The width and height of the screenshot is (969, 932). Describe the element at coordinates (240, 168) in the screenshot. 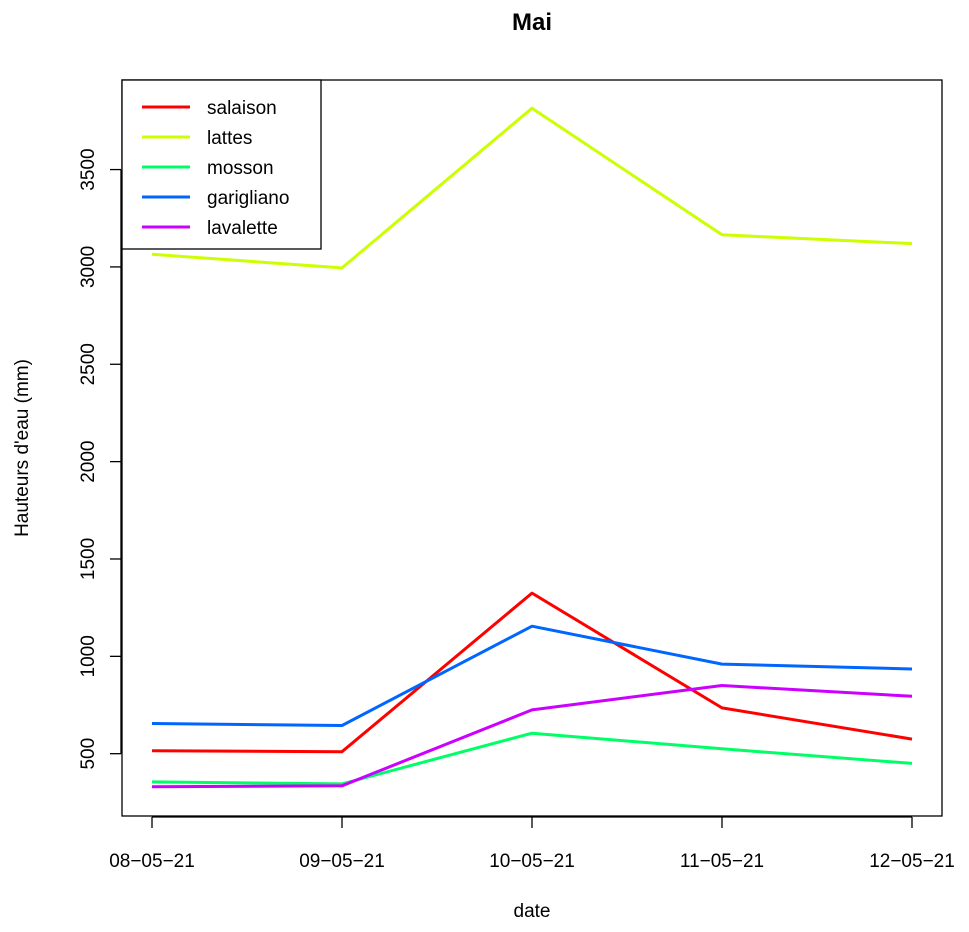

I see `legend-label-mosson: mosson` at that location.